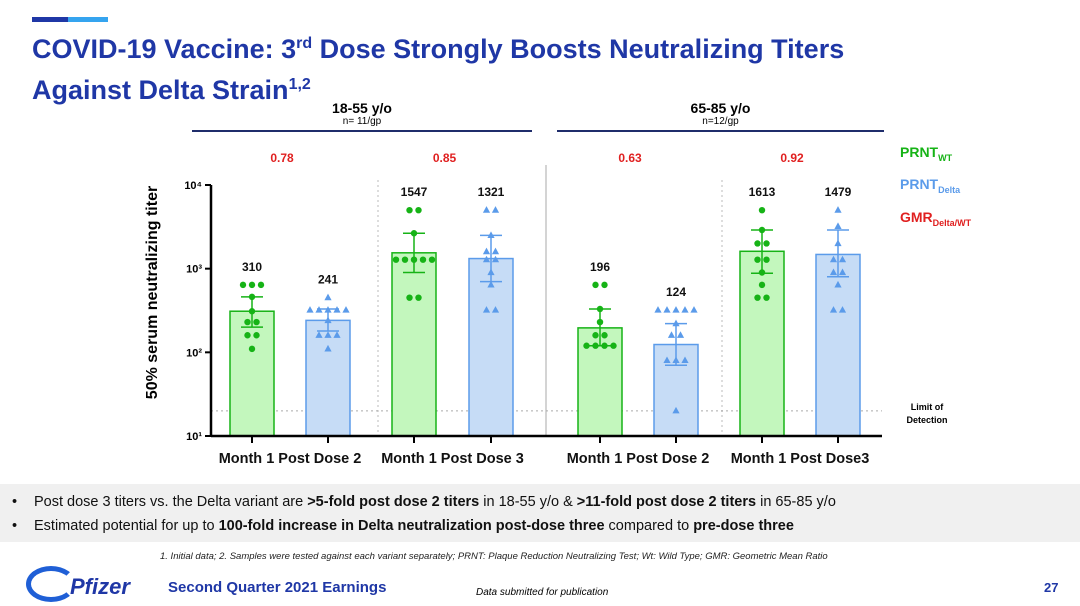  I want to click on legend-prnt-wt: PRNTWT, so click(926, 153).